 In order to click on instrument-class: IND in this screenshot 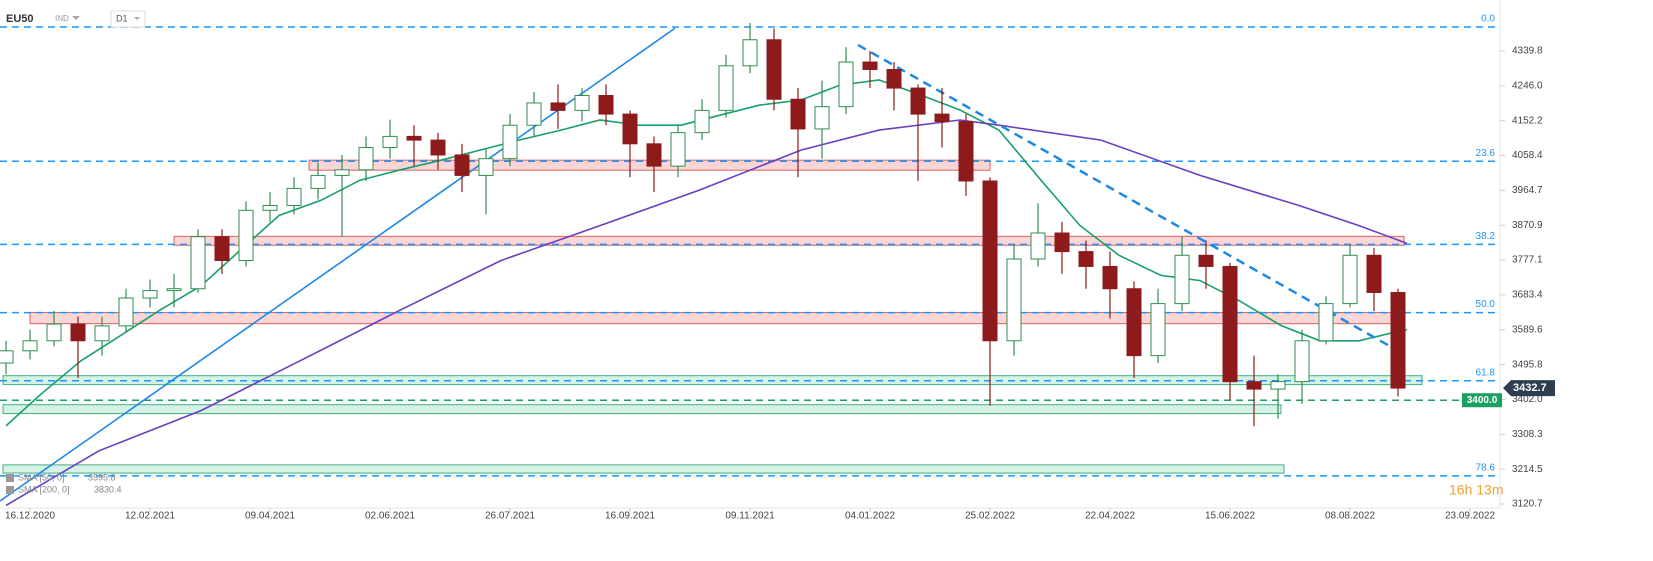, I will do `click(62, 18)`.